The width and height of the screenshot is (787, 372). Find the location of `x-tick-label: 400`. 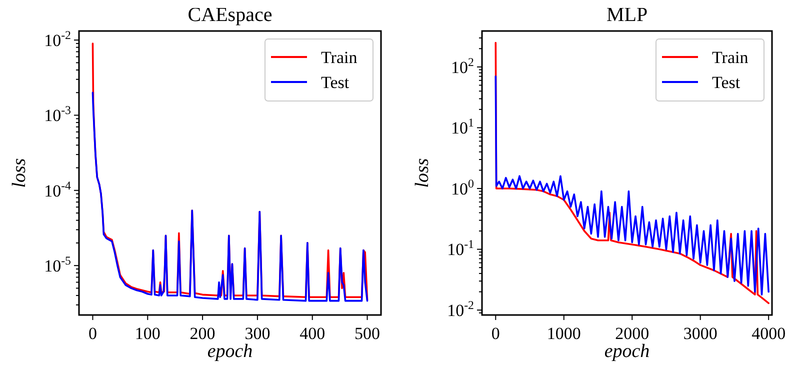

x-tick-label: 400 is located at coordinates (313, 333).